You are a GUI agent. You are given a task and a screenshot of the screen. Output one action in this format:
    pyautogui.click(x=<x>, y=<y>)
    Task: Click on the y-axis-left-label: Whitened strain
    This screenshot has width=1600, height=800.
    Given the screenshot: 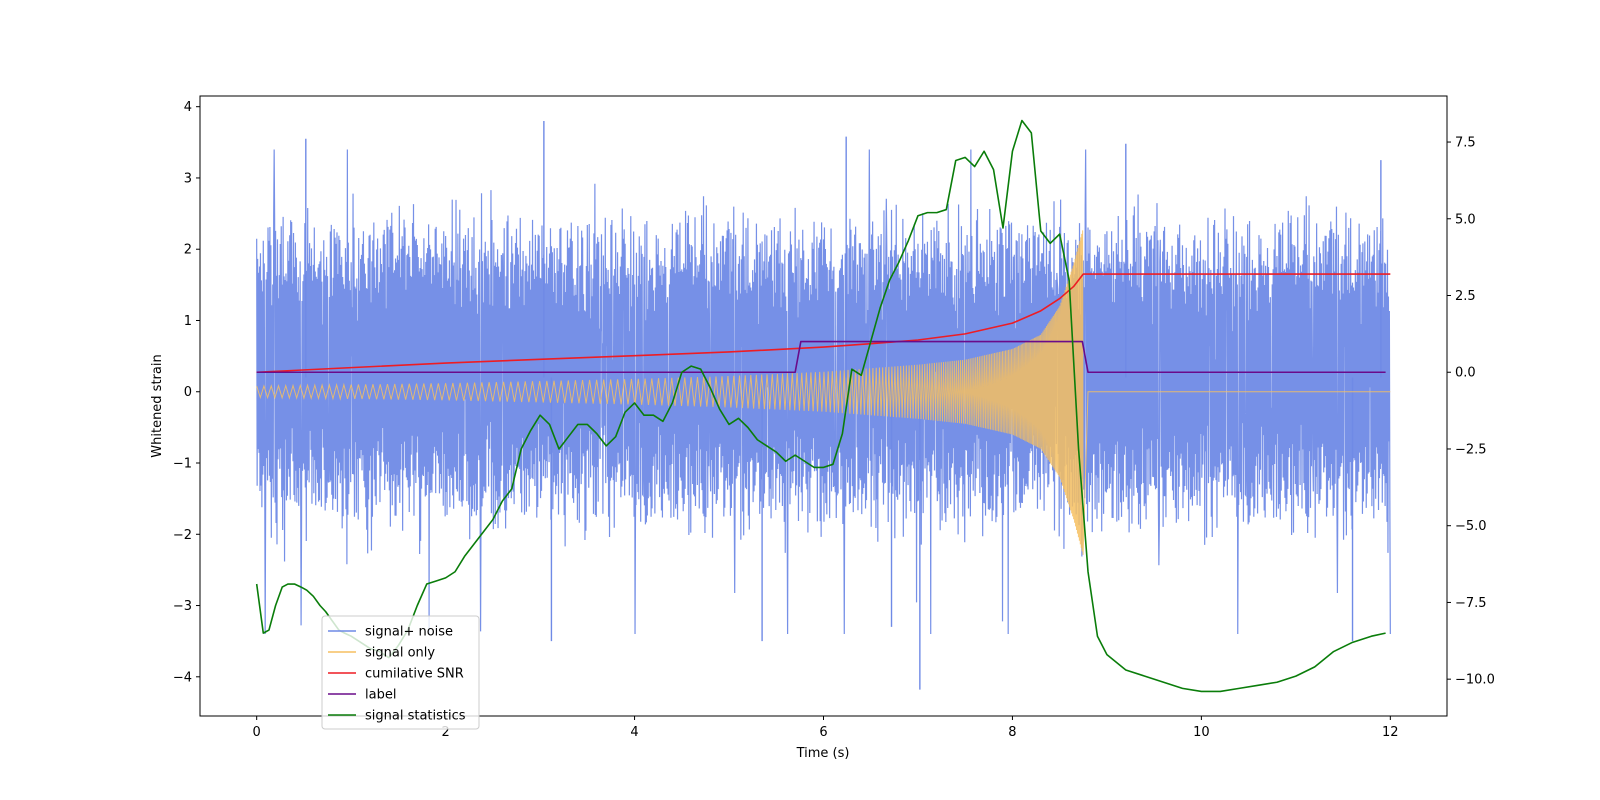 What is the action you would take?
    pyautogui.click(x=157, y=405)
    